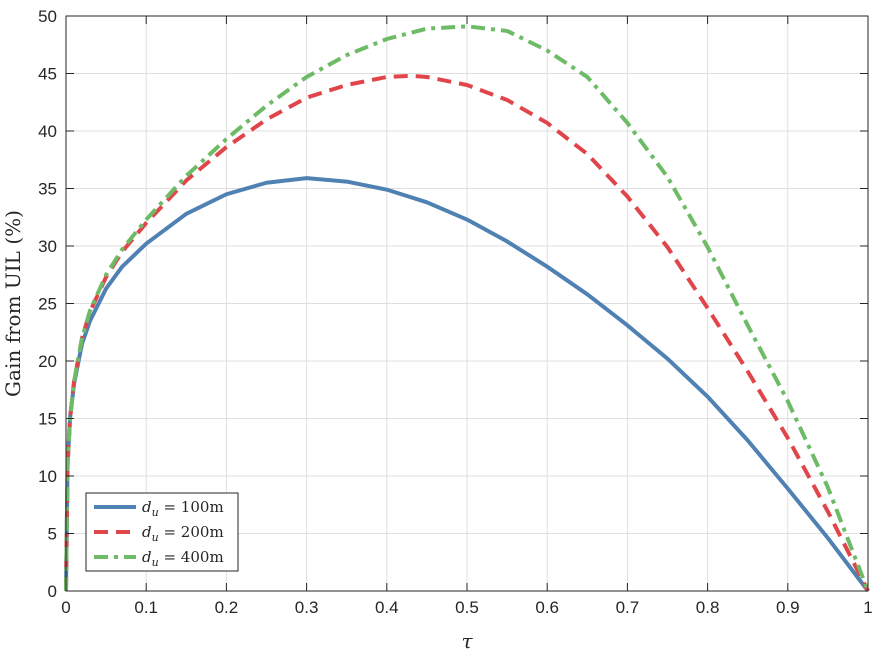 The image size is (875, 661). Describe the element at coordinates (183, 558) in the screenshot. I see `legend-label-3: du = 400m` at that location.